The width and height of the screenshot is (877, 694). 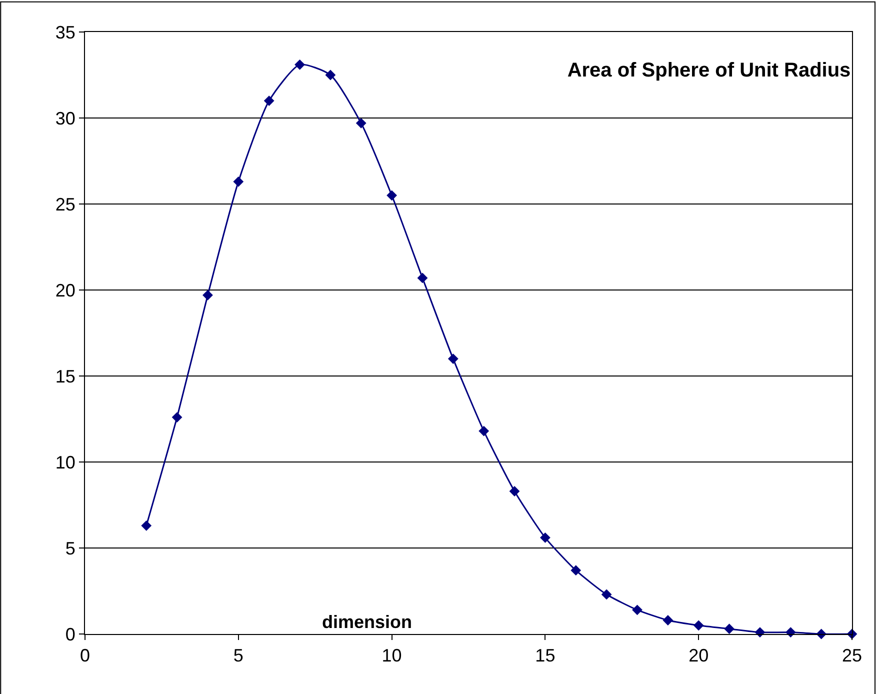 I want to click on y-tick-label: 25, so click(x=65, y=204).